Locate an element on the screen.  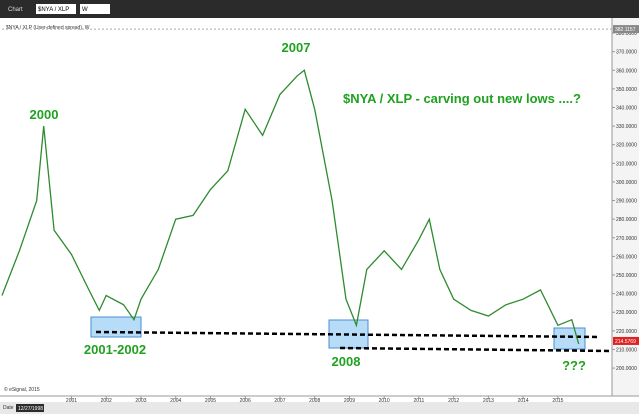
date: 12/27/1998 is located at coordinates (30, 409).